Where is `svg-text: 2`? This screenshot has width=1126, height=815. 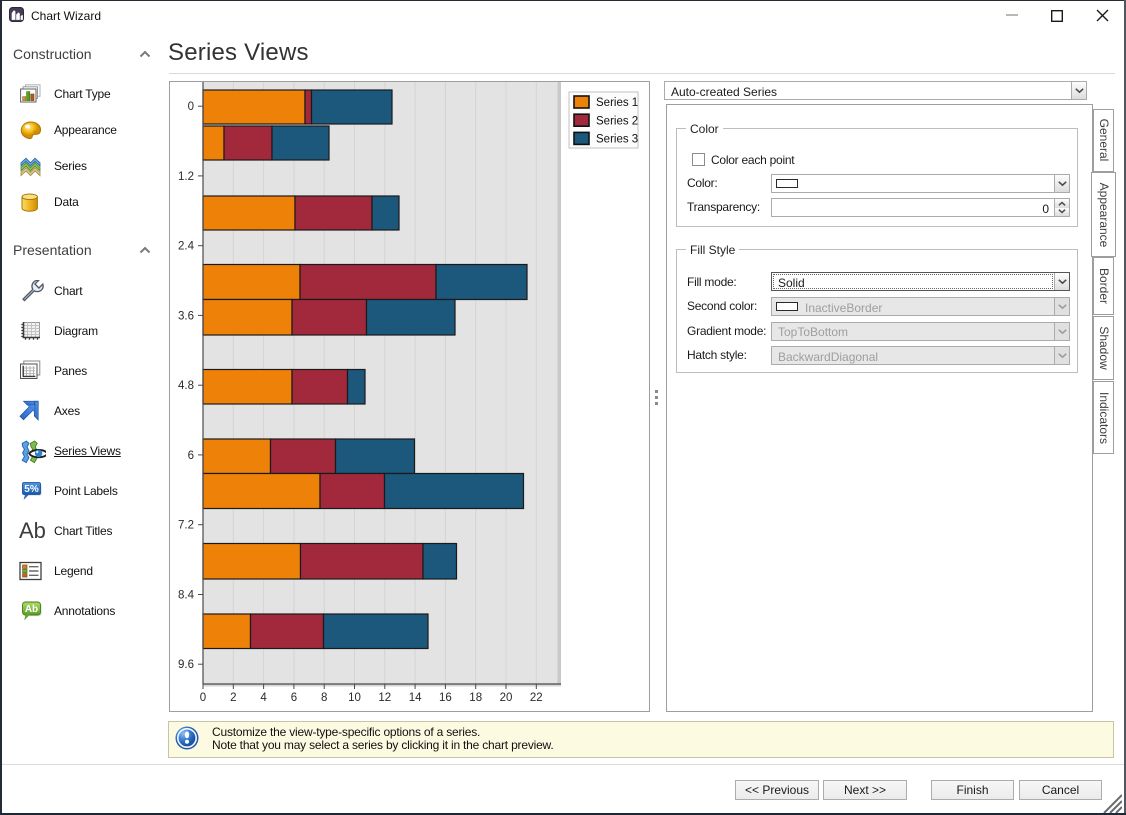 svg-text: 2 is located at coordinates (233, 698).